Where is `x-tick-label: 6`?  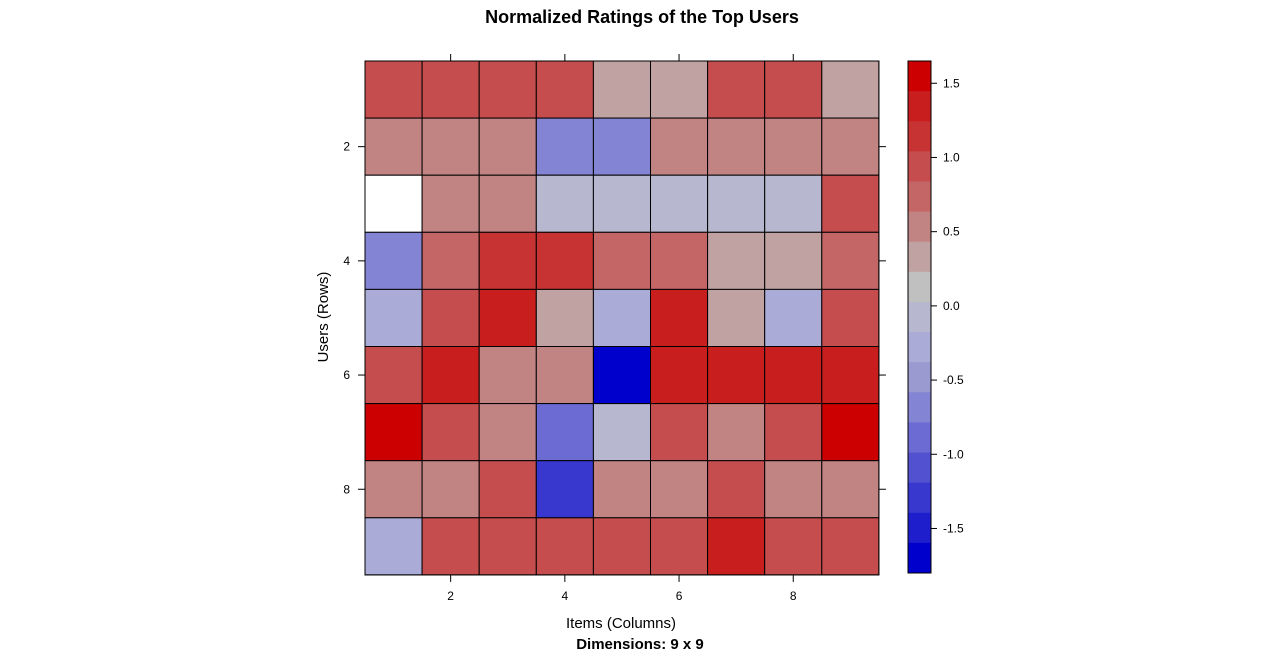
x-tick-label: 6 is located at coordinates (679, 596).